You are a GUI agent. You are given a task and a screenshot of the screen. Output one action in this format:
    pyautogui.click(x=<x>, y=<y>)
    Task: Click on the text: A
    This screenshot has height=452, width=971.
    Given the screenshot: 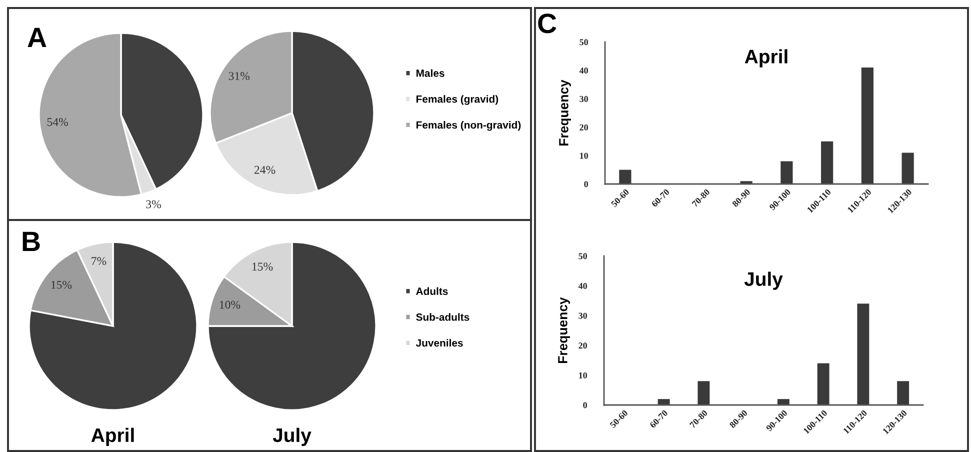 What is the action you would take?
    pyautogui.click(x=37, y=37)
    